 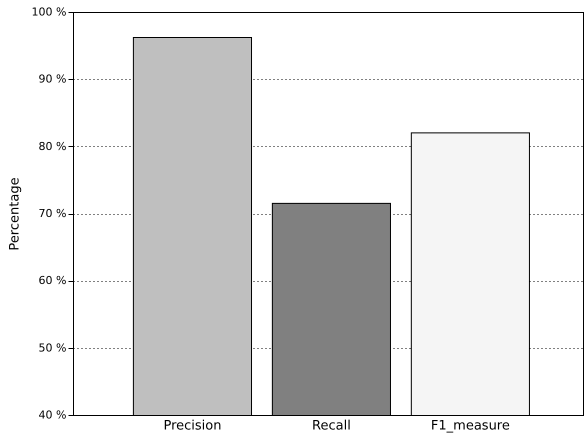 I want to click on y-tick-label: 70 %, so click(x=52, y=213).